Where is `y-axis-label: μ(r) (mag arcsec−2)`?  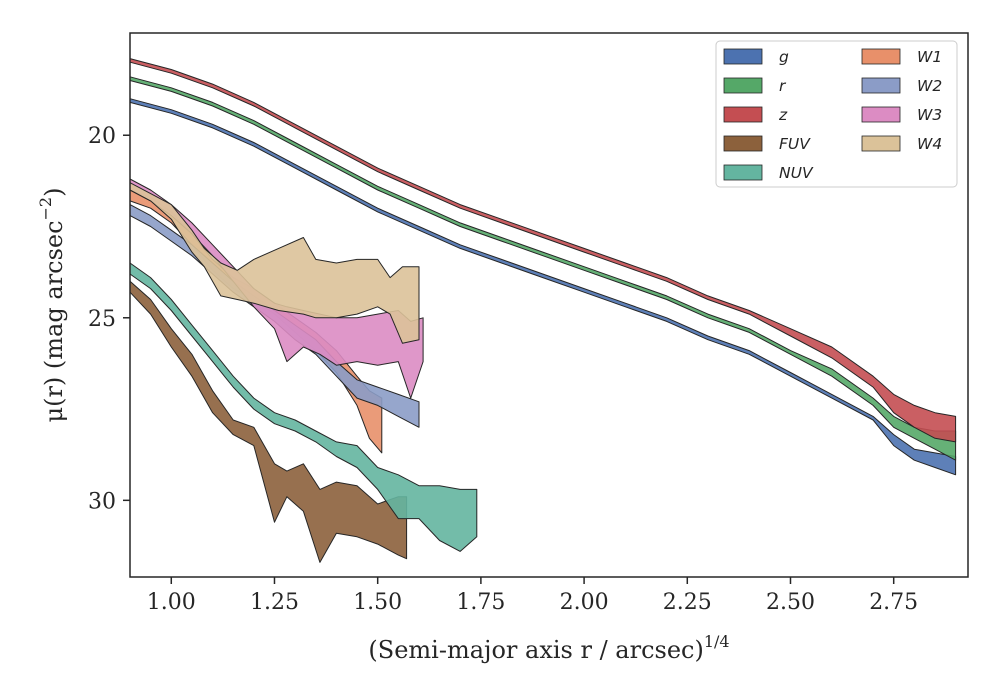 y-axis-label: μ(r) (mag arcsec−2) is located at coordinates (52, 305).